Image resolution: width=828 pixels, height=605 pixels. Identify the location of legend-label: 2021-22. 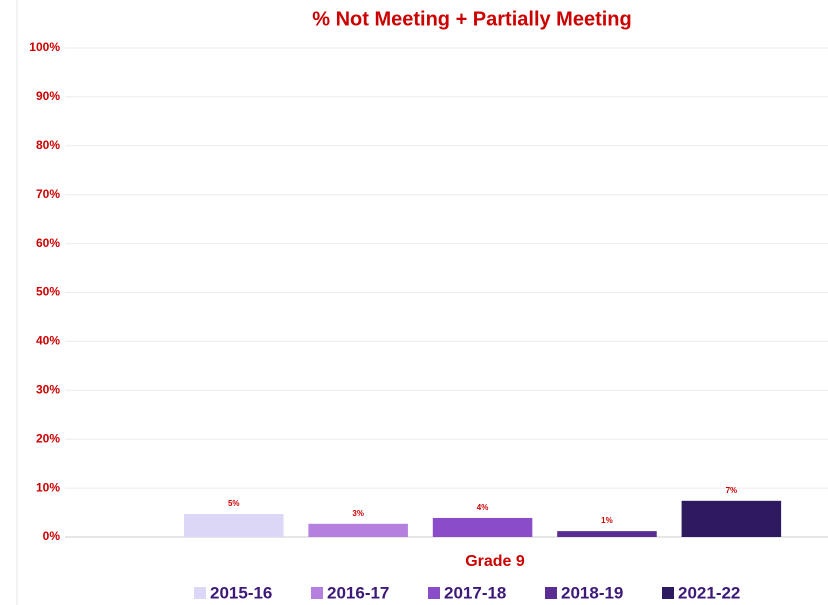
(709, 592).